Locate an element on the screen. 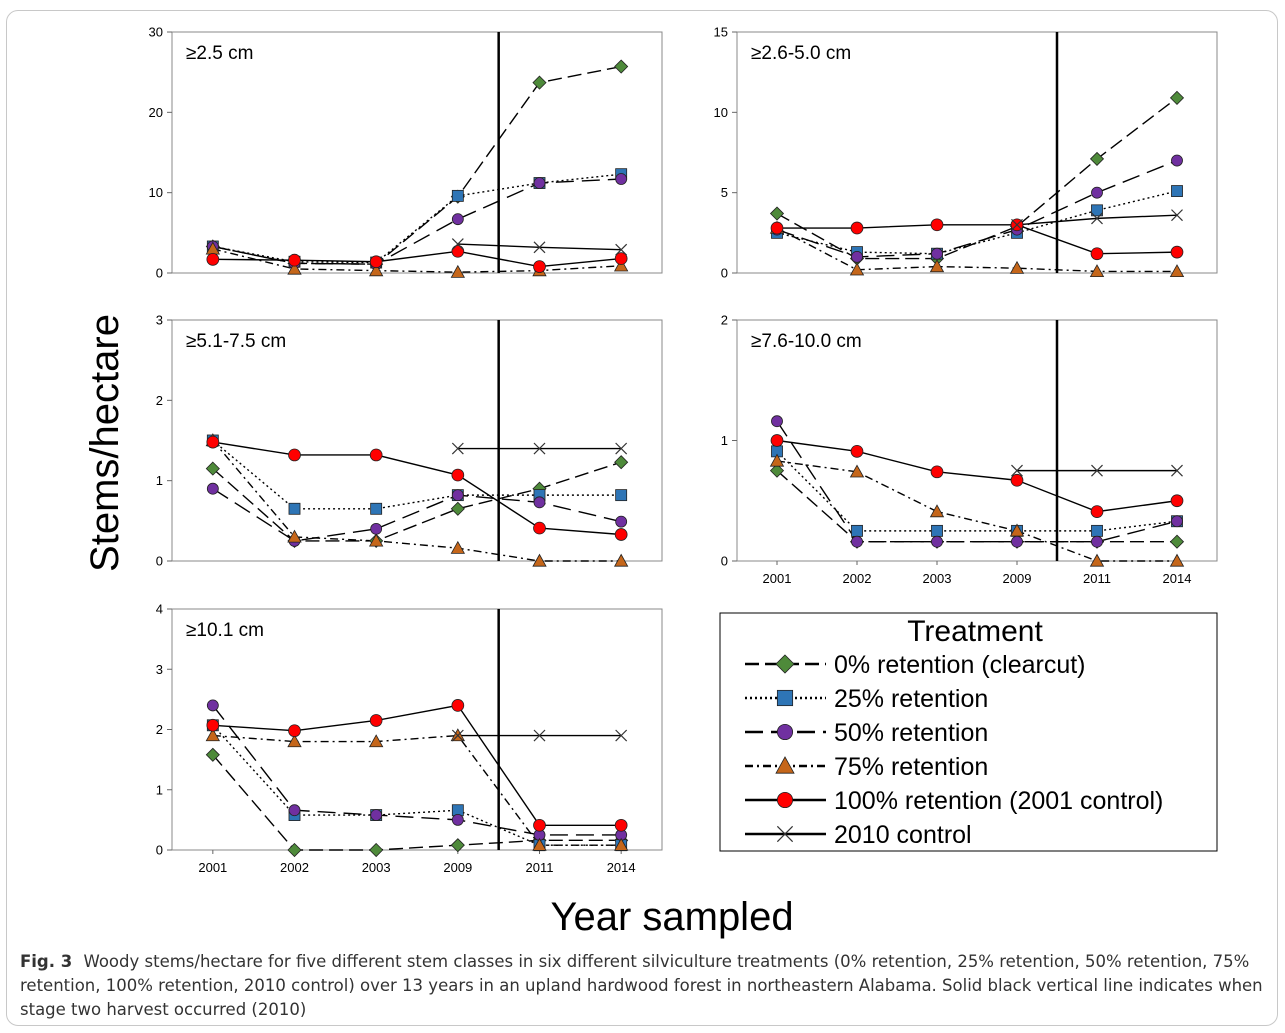 The height and width of the screenshot is (1033, 1285). x-tick-label: 2001 is located at coordinates (212, 867).